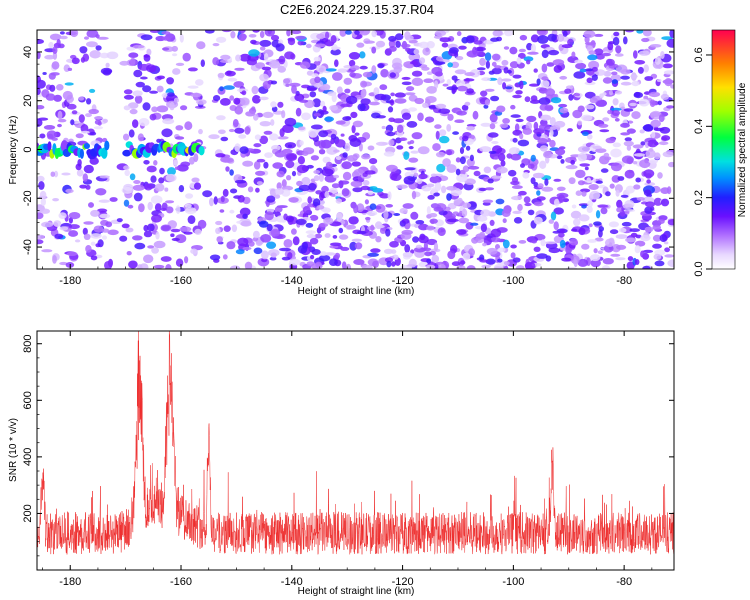  I want to click on colorbar-tick-label: 0.6, so click(699, 54).